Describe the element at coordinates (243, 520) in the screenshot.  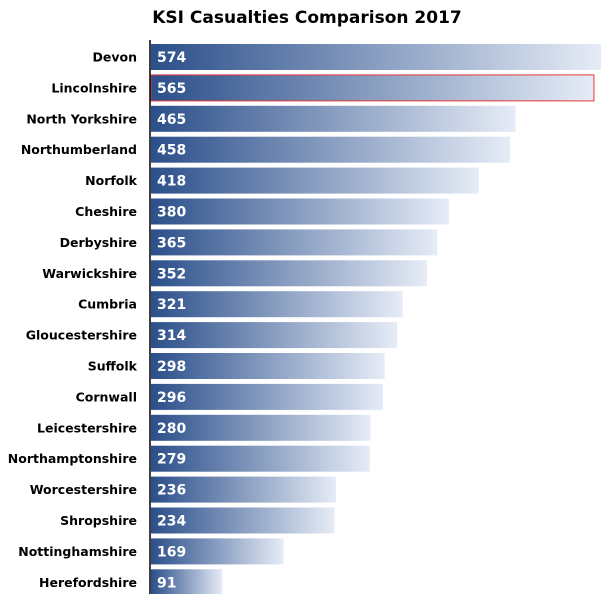
I see `bar-shropshire` at that location.